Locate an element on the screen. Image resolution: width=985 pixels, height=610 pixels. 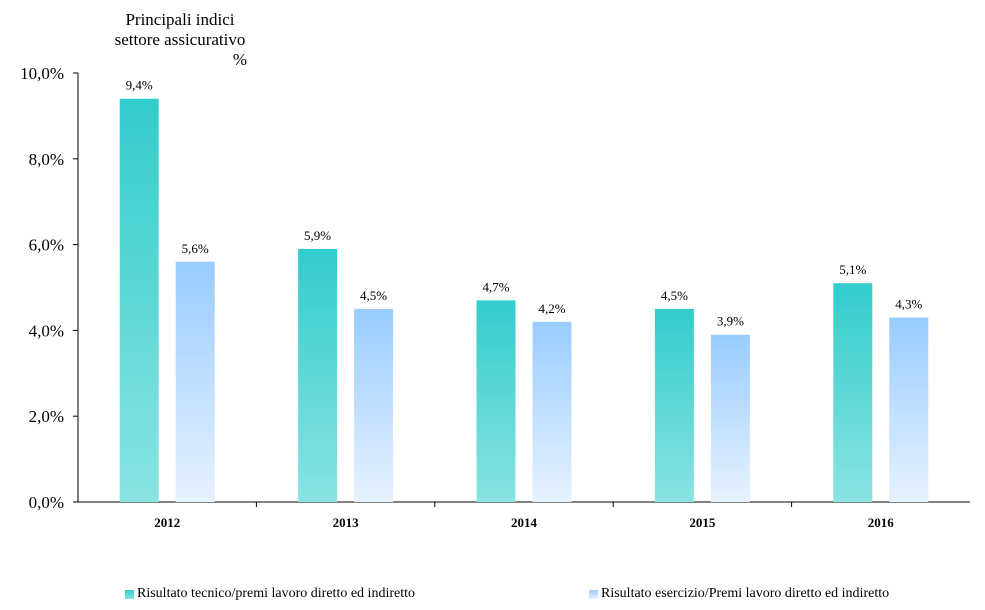
data-label-series-1-2014: 4,7% is located at coordinates (495, 286).